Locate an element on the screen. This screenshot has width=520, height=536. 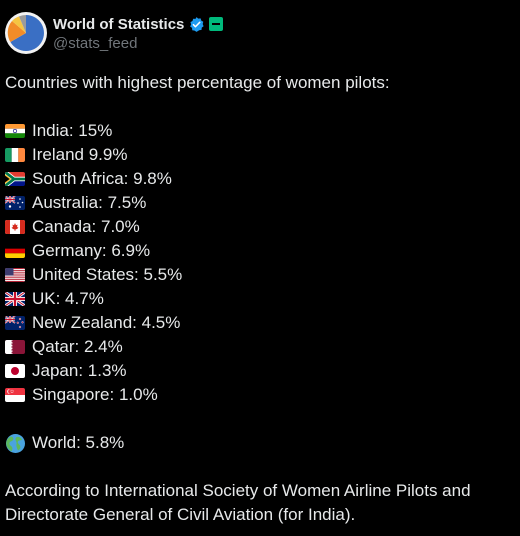
list-item: Germany: 6.9% is located at coordinates (260, 251).